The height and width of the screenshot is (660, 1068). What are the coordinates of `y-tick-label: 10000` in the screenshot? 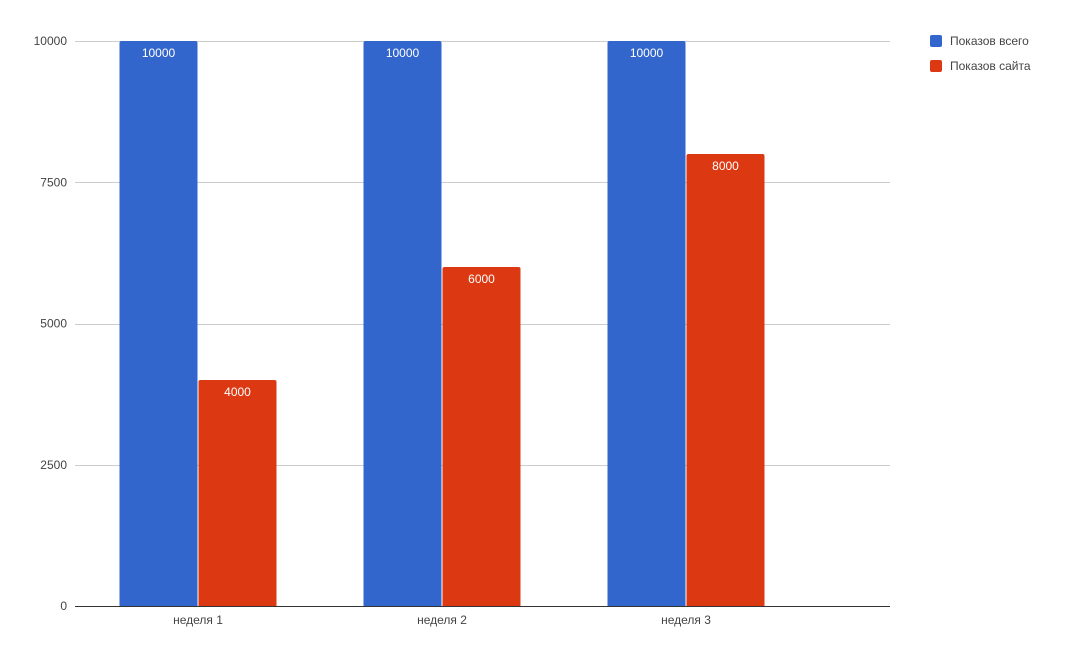 It's located at (51, 41).